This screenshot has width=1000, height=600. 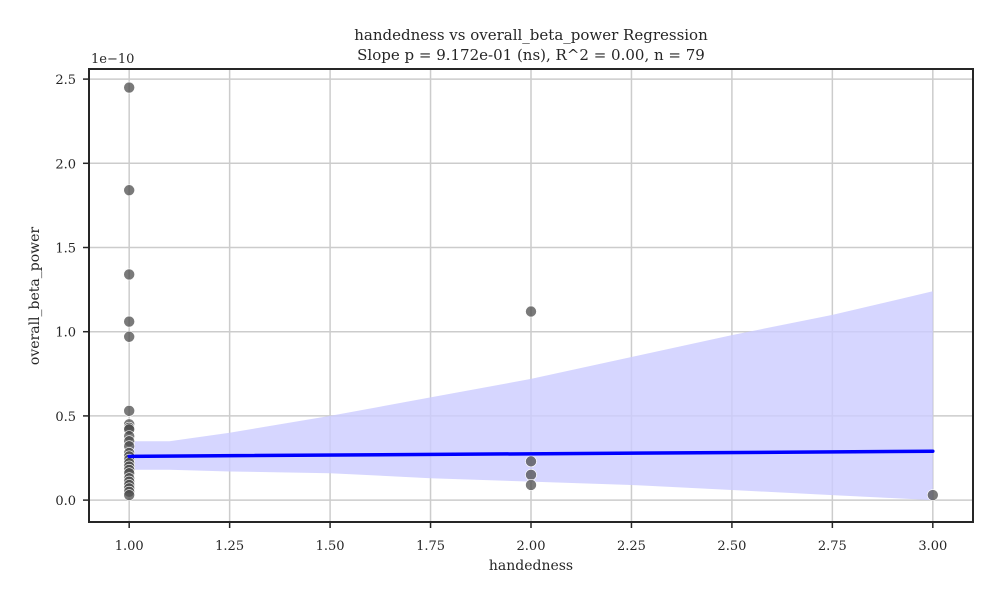 What do you see at coordinates (229, 546) in the screenshot?
I see `x-tick-label: 1.25` at bounding box center [229, 546].